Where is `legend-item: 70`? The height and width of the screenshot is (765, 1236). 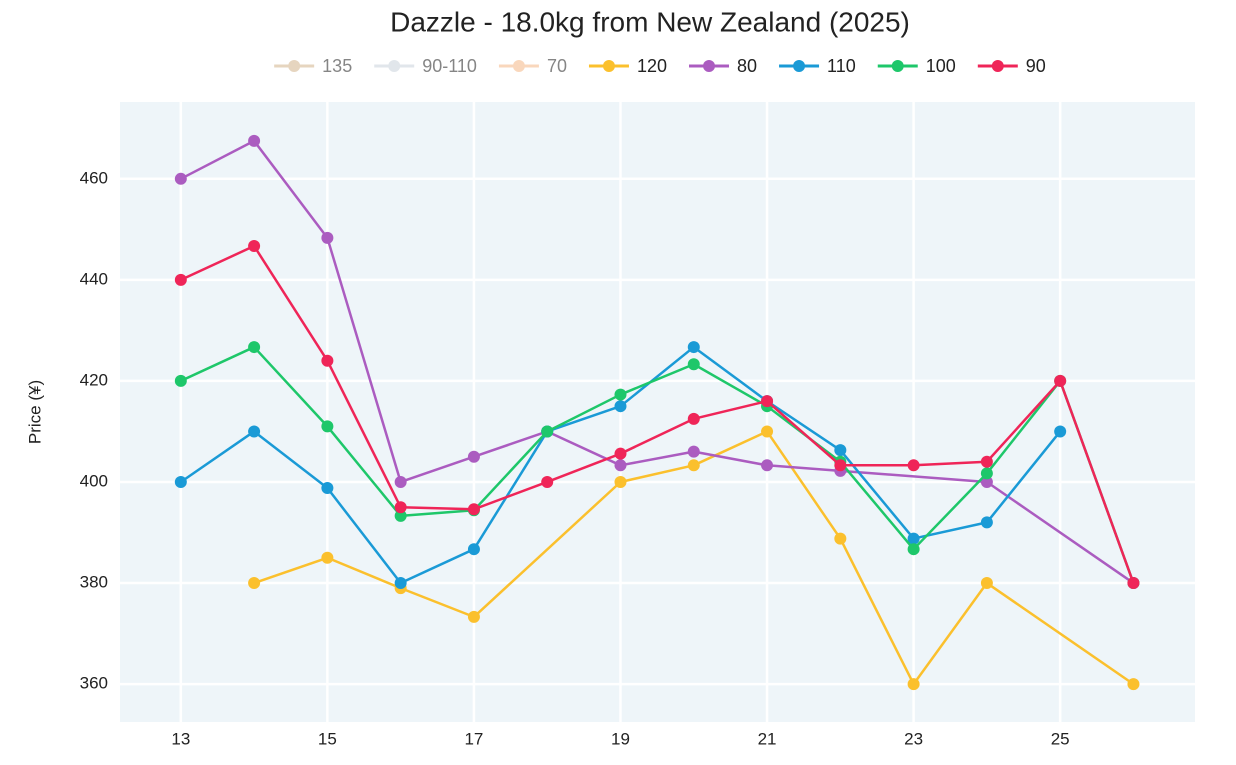
legend-item: 70 is located at coordinates (532, 66).